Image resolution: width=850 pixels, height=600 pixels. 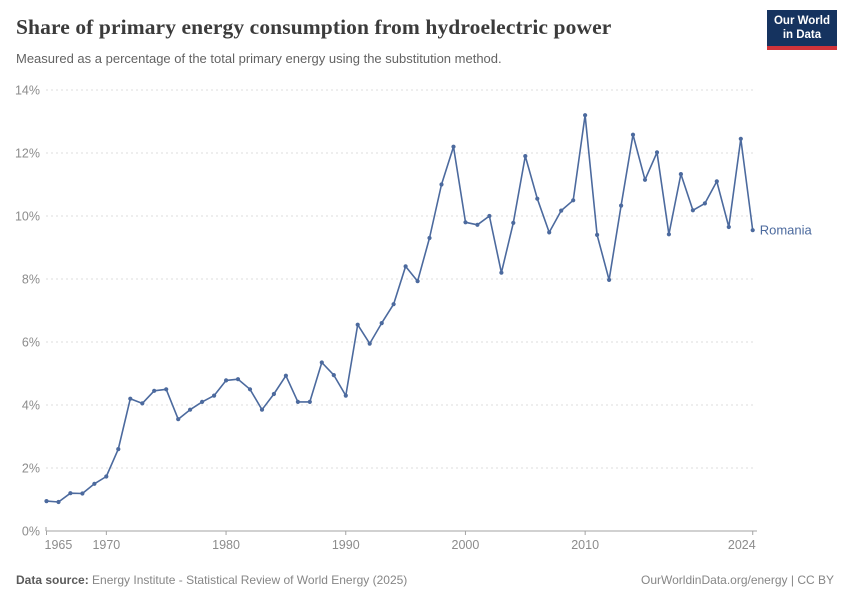 What do you see at coordinates (31, 469) in the screenshot?
I see `y-tick-label: 2%` at bounding box center [31, 469].